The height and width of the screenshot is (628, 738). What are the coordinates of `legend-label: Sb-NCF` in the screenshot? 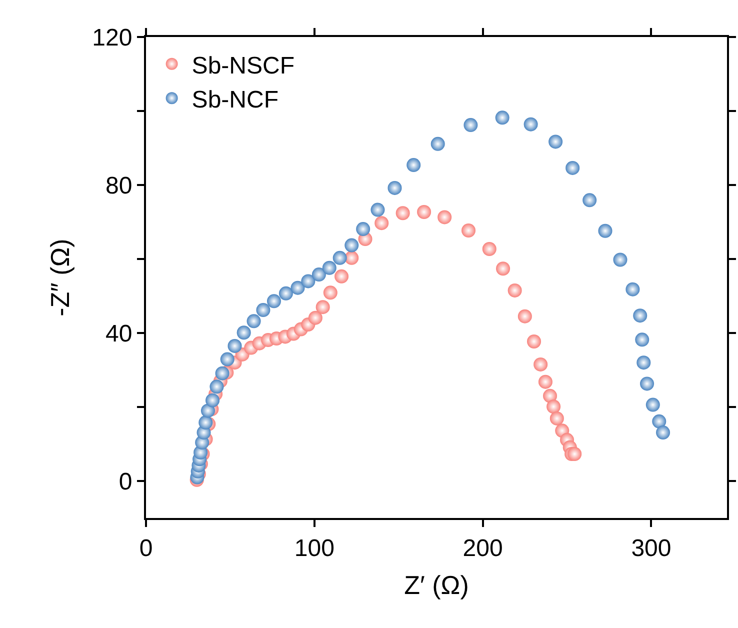 It's located at (235, 100).